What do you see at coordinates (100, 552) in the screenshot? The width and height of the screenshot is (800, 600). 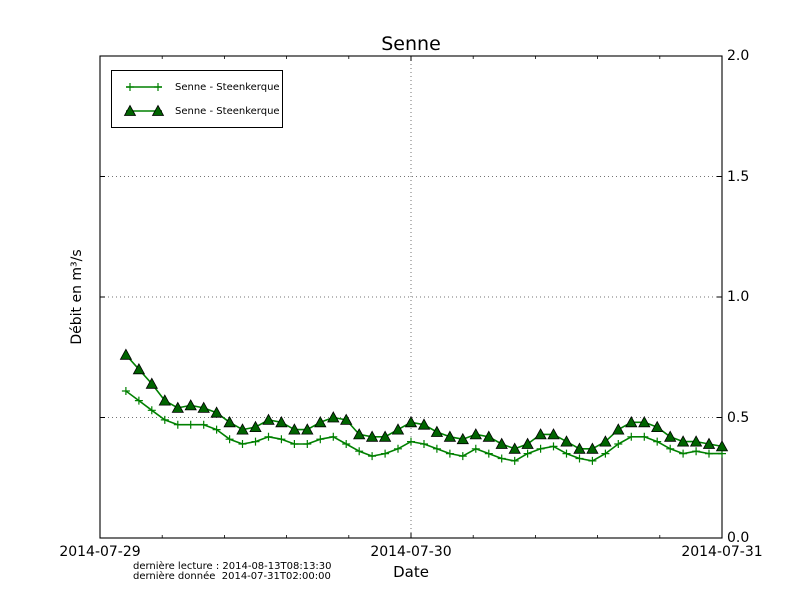 I see `x-tick-label: 2014-07-29` at bounding box center [100, 552].